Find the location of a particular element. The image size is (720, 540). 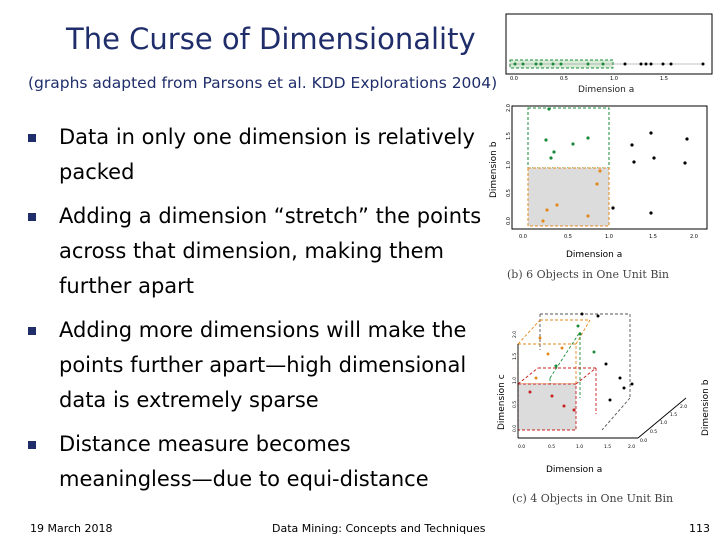

fig-c-ztick: 1.5 is located at coordinates (673, 415).